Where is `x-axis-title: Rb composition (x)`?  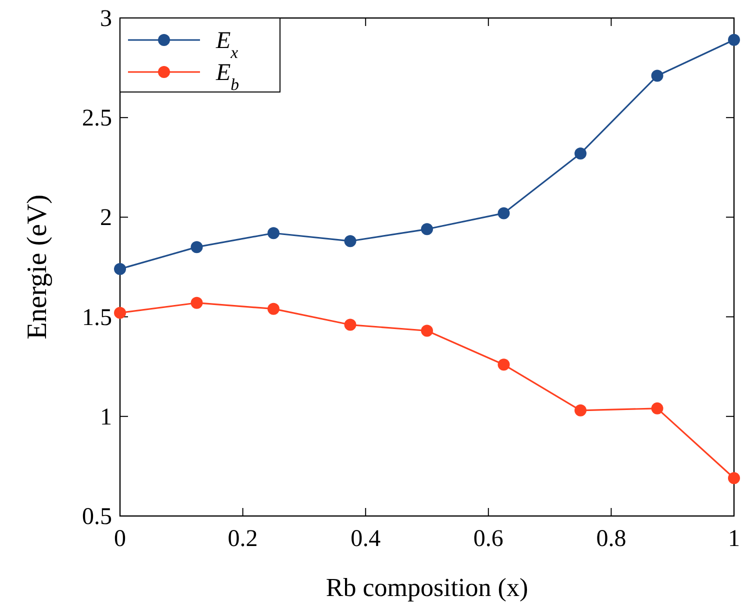
x-axis-title: Rb composition (x) is located at coordinates (427, 587).